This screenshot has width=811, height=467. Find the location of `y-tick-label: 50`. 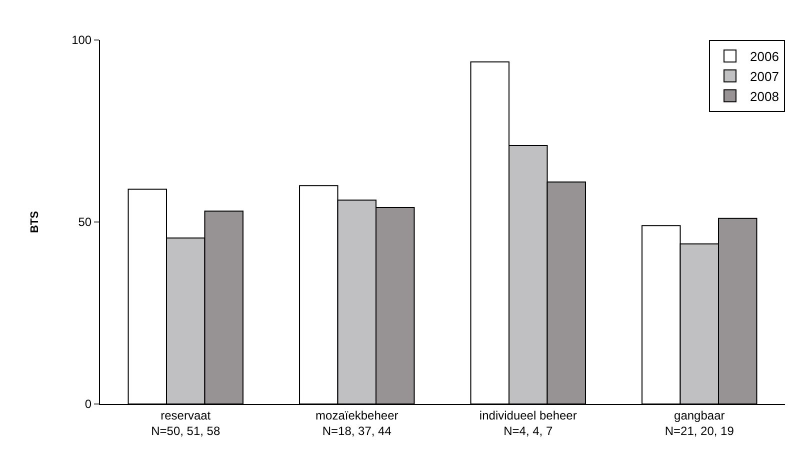

y-tick-label: 50 is located at coordinates (85, 222).